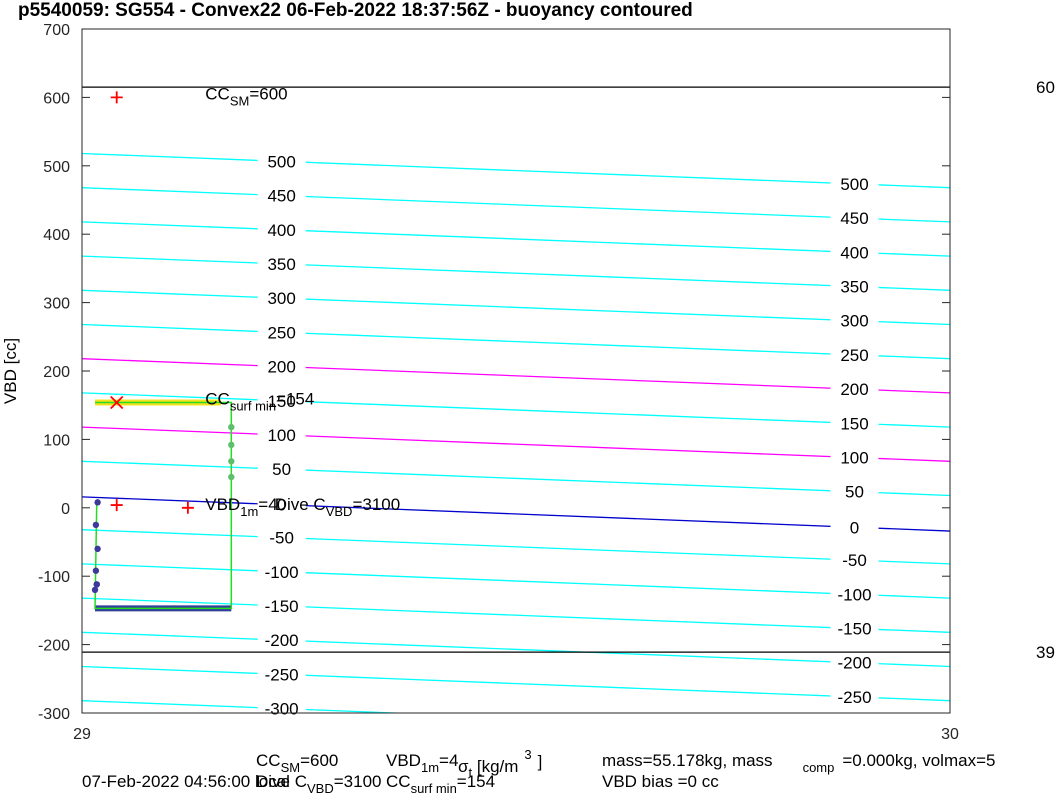 The image size is (1056, 796). What do you see at coordinates (56, 235) in the screenshot?
I see `y-tick-label: 400` at bounding box center [56, 235].